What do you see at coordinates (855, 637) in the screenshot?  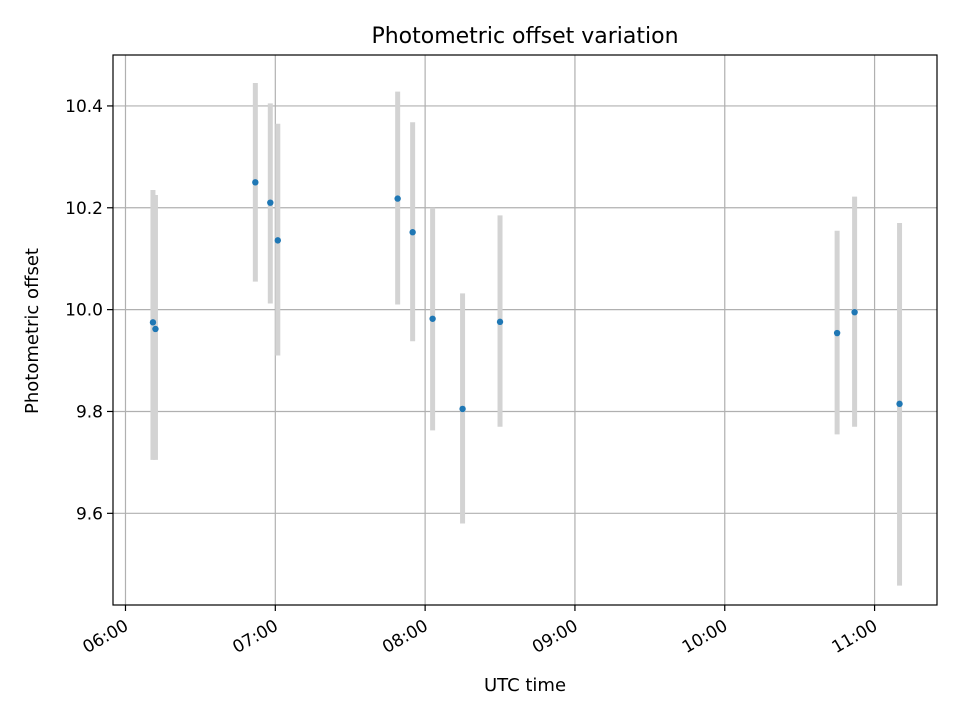 I see `x-tick-label: 11:00` at bounding box center [855, 637].